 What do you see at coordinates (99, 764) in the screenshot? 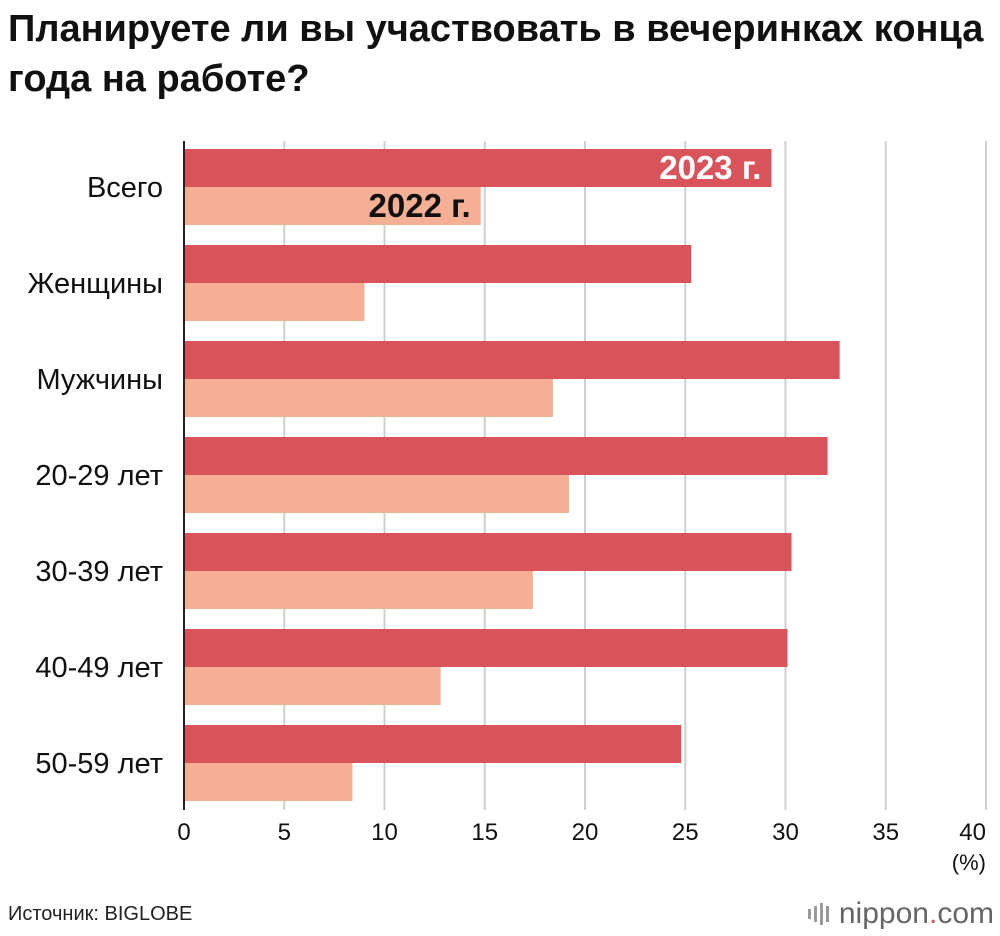
I see `category-label: 50-59 лет` at bounding box center [99, 764].